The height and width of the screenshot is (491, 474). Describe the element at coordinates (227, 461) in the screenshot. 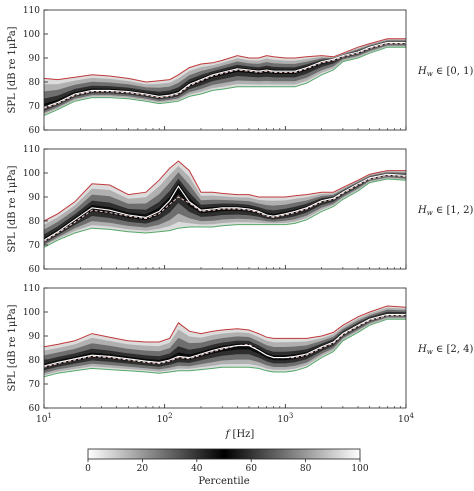

I see `colorbar: 0 20 40 60 80 100` at that location.